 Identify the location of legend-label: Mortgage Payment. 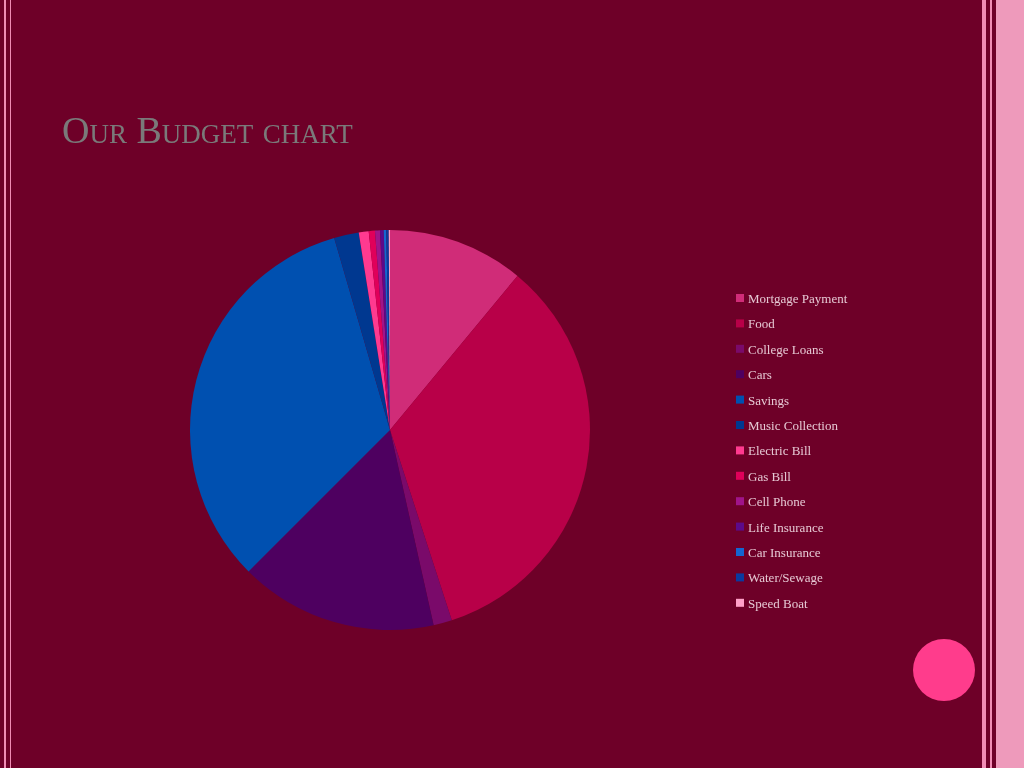
(798, 298).